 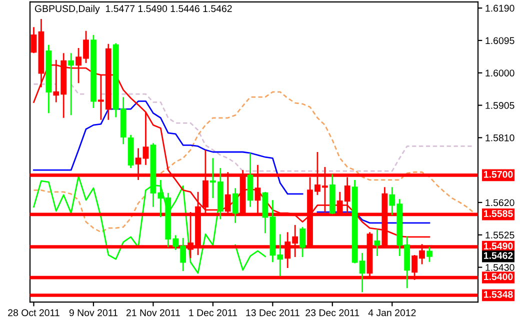 What do you see at coordinates (392, 312) in the screenshot?
I see `x-tick-label: 4 Jan 2012` at bounding box center [392, 312].